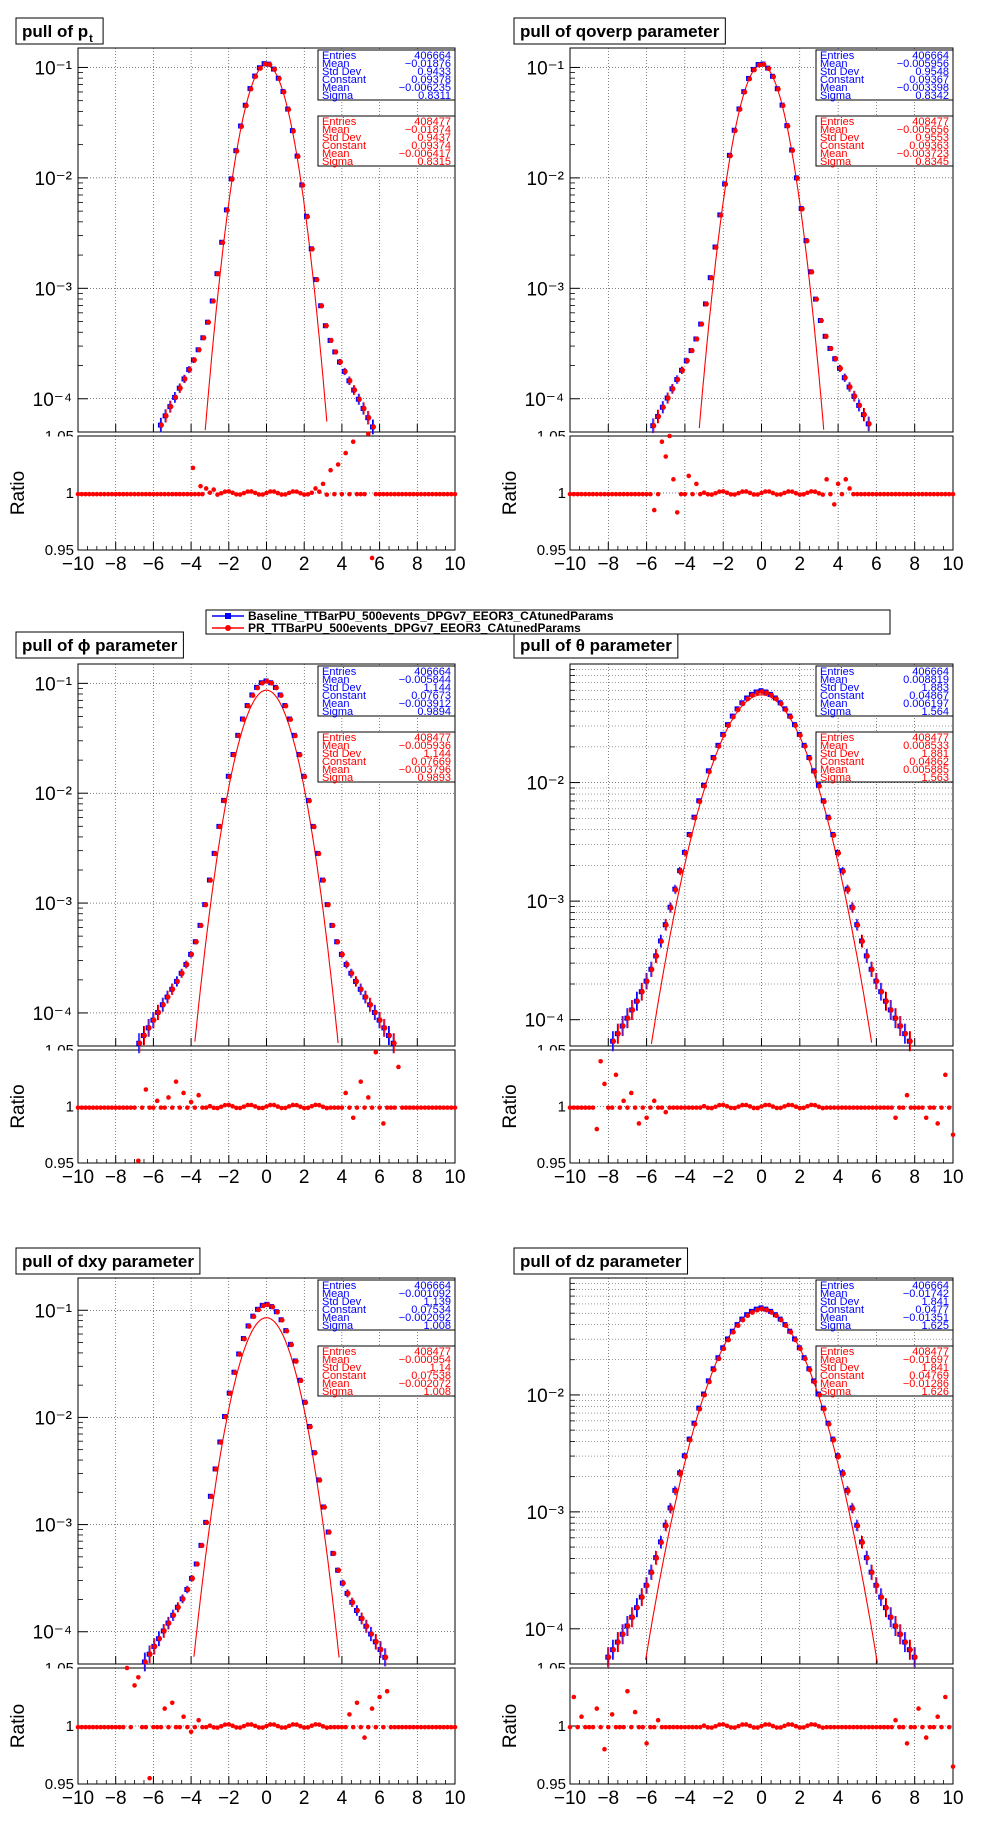  Describe the element at coordinates (548, 622) in the screenshot. I see `legend-box` at that location.